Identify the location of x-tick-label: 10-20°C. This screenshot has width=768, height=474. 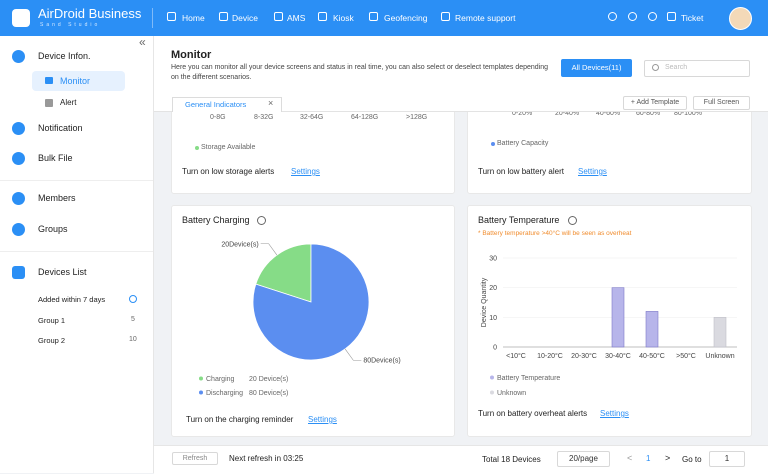
(550, 356).